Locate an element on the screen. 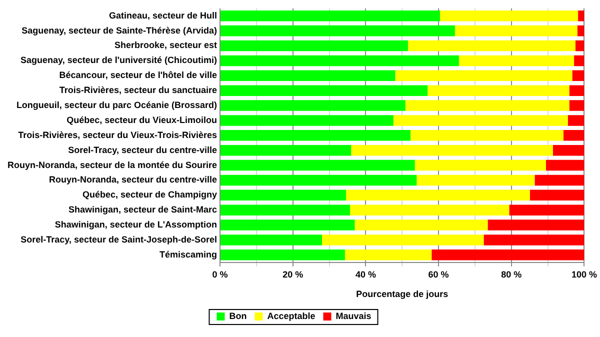 Image resolution: width=600 pixels, height=337 pixels. y-tick-label: Saguenay, secteur de l'université (Chicoutimi) is located at coordinates (118, 60).